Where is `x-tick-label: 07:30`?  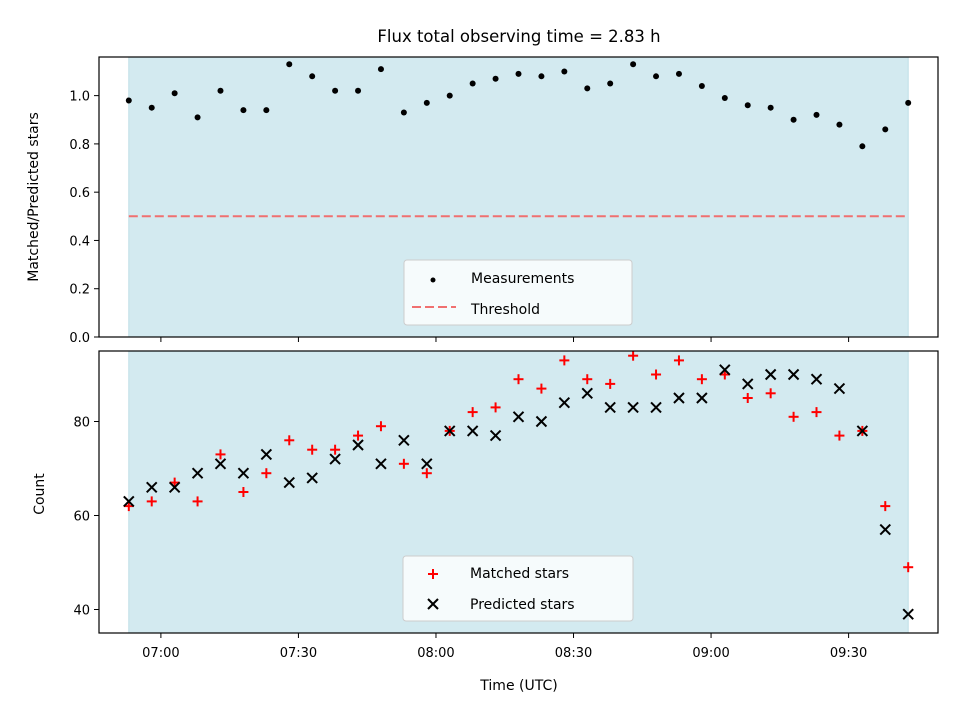
x-tick-label: 07:30 is located at coordinates (298, 653).